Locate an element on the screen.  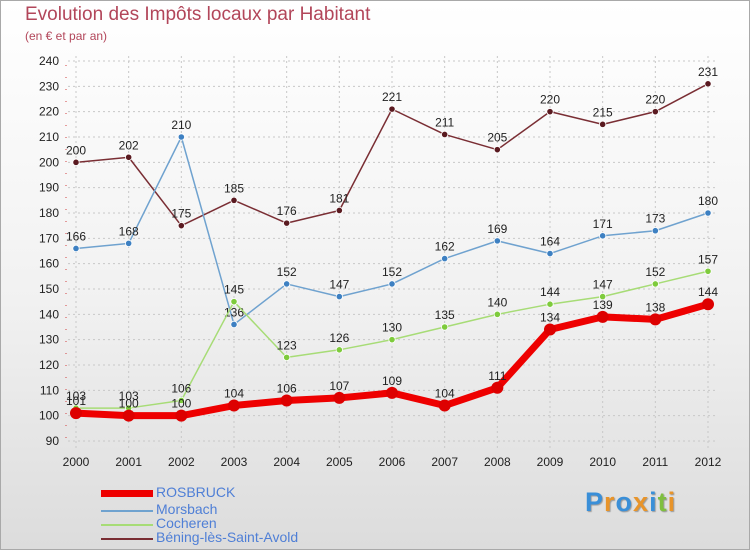
data-point-rosbruck-2001 is located at coordinates (128, 415).